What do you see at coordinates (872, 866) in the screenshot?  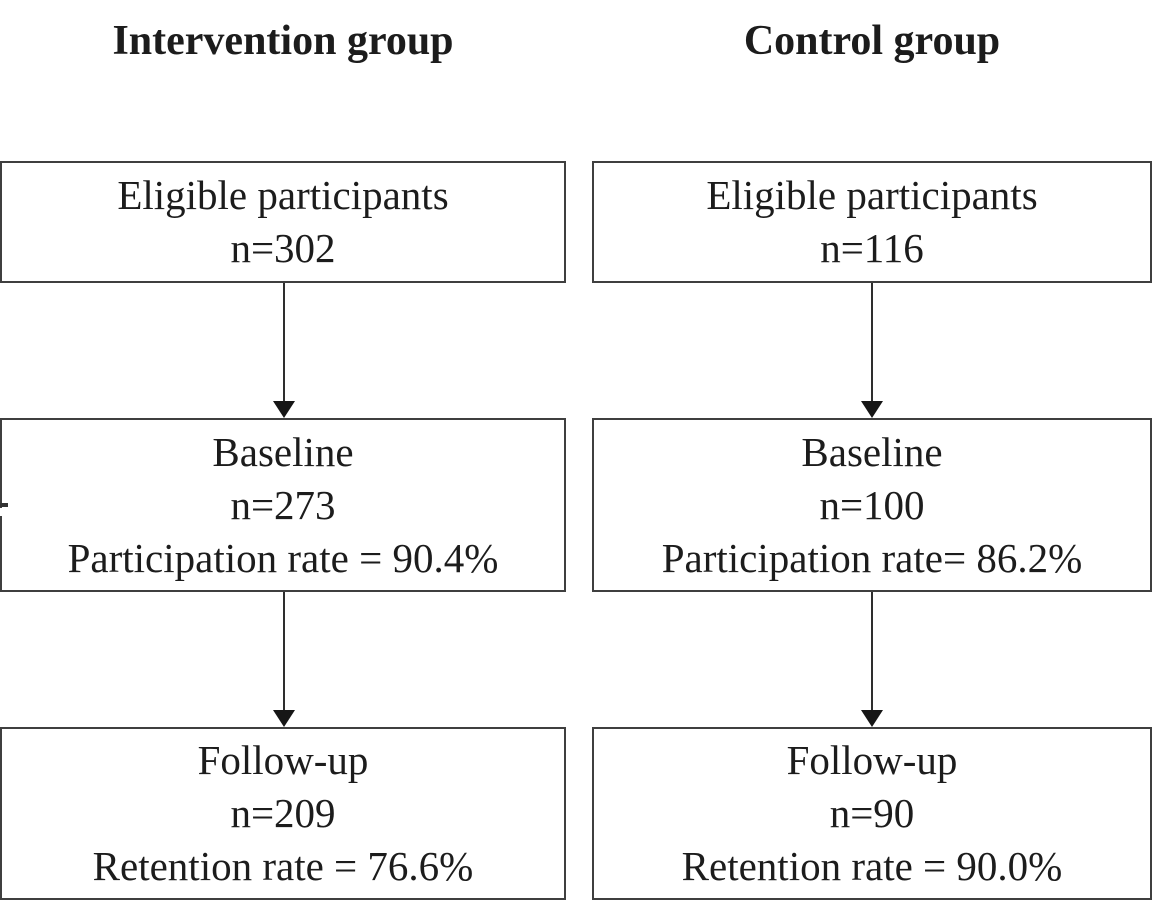 I see `box-line-rate: Retention rate = 90.0%` at bounding box center [872, 866].